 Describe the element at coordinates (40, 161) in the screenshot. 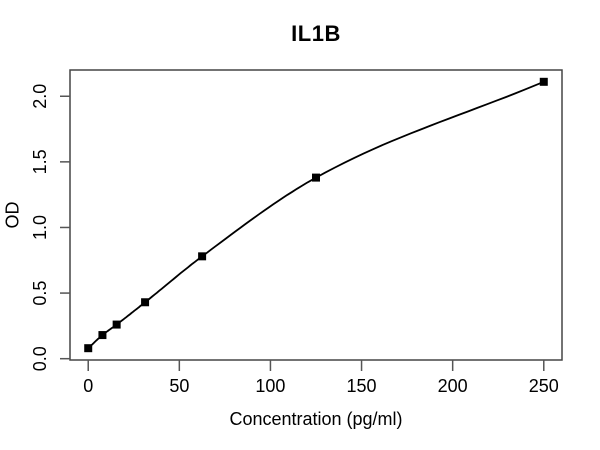

I see `y-tick-label: 1.5` at that location.